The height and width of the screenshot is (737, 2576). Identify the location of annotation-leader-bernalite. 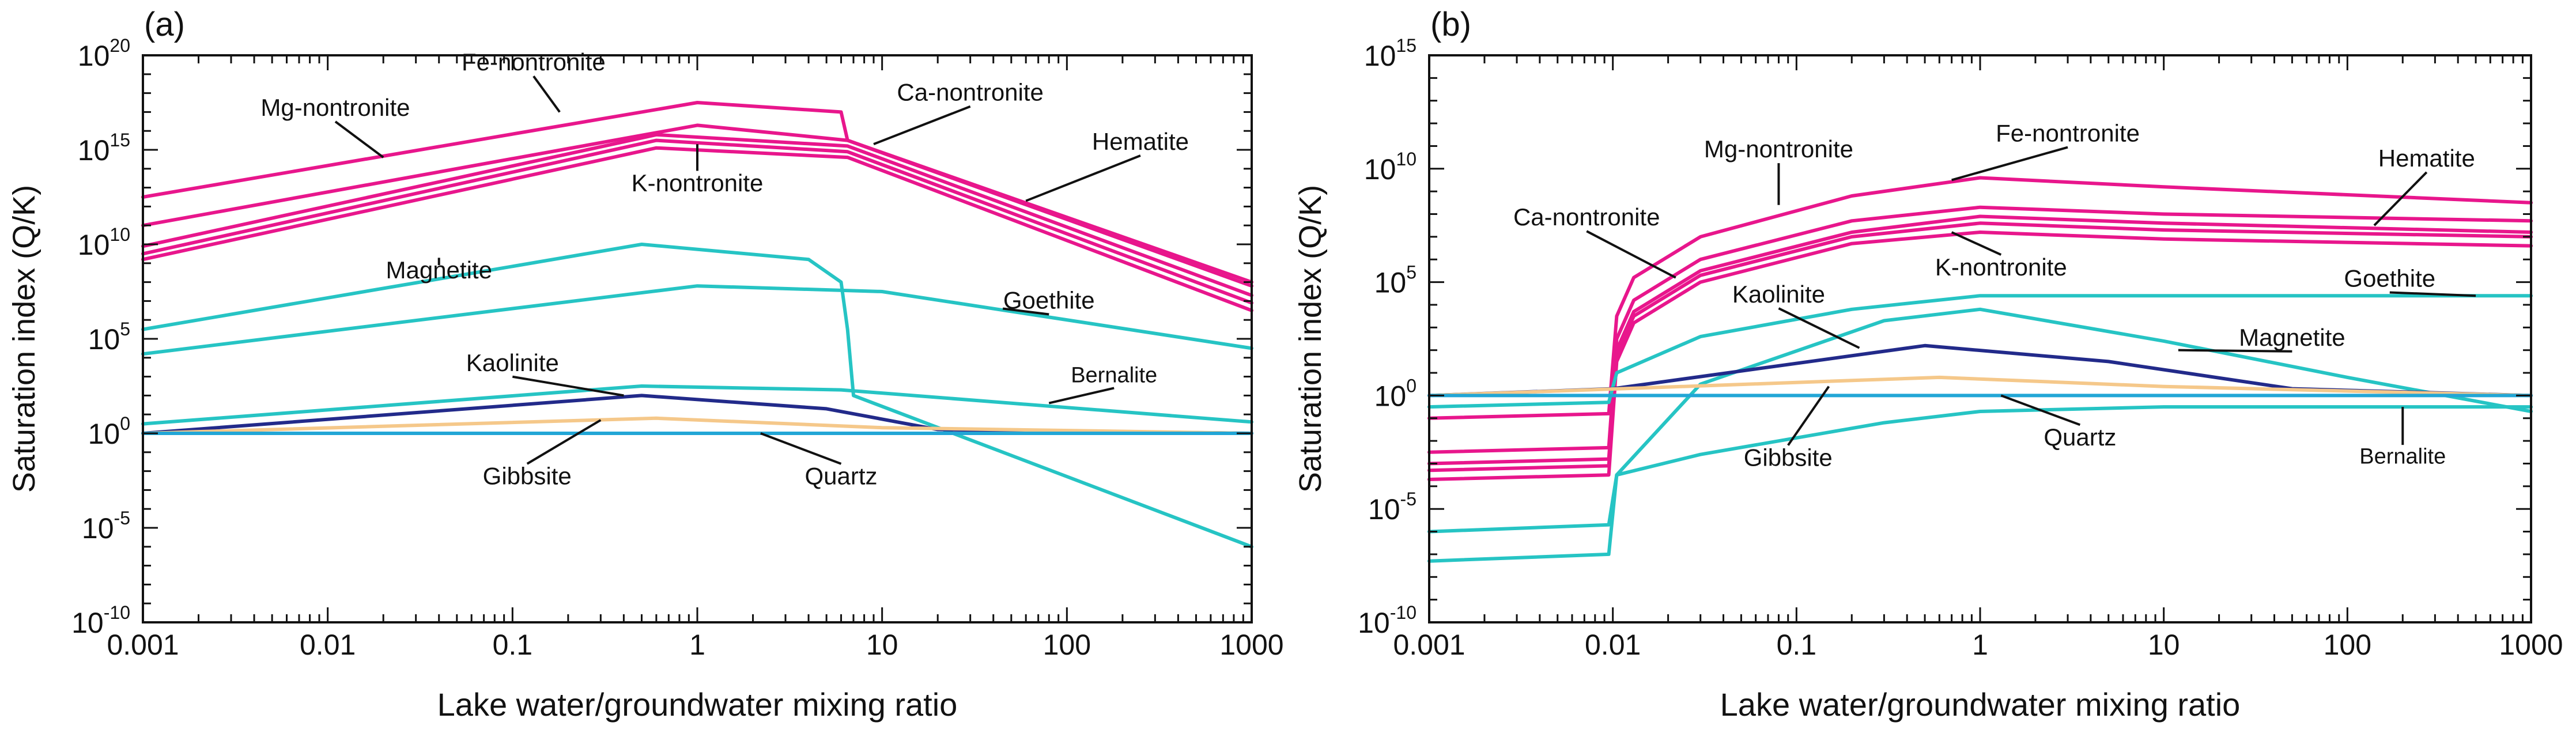
(1081, 396).